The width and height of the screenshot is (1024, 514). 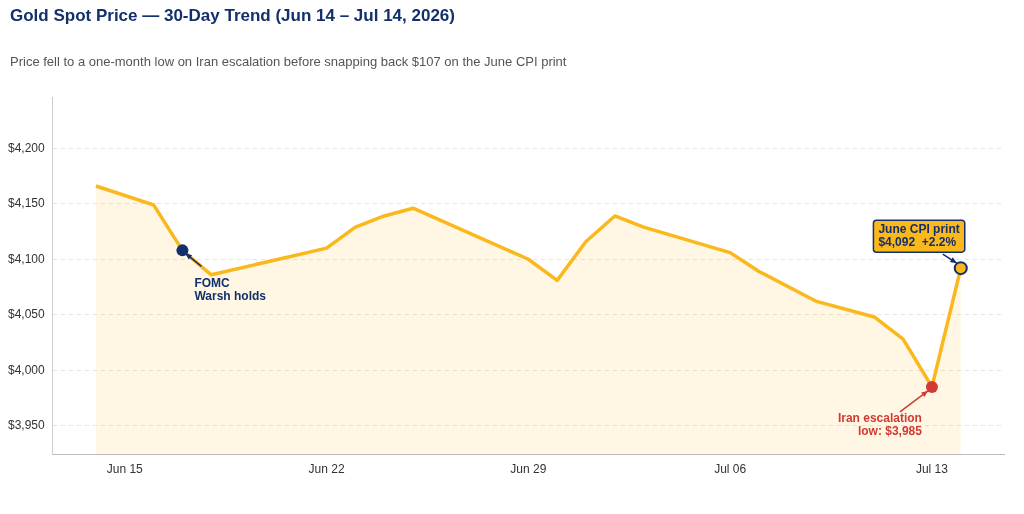 What do you see at coordinates (27, 425) in the screenshot?
I see `y-tick-label: $3,950` at bounding box center [27, 425].